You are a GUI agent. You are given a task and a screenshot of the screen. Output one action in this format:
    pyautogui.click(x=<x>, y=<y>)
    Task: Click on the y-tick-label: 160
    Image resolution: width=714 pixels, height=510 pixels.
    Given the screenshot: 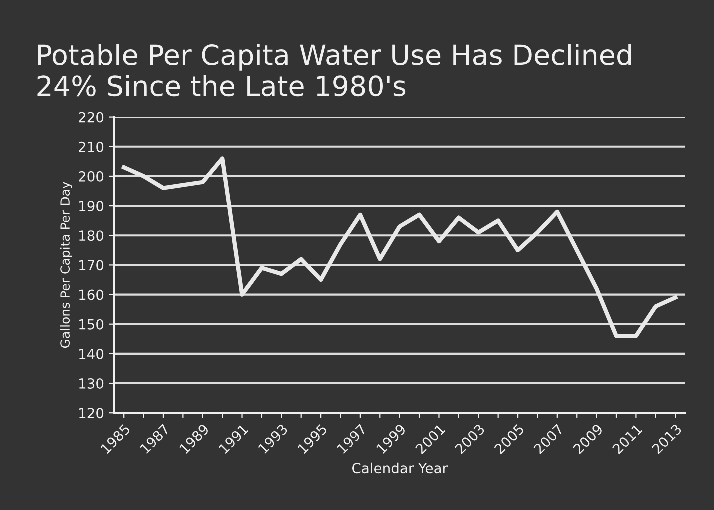 What is the action you would take?
    pyautogui.click(x=92, y=295)
    